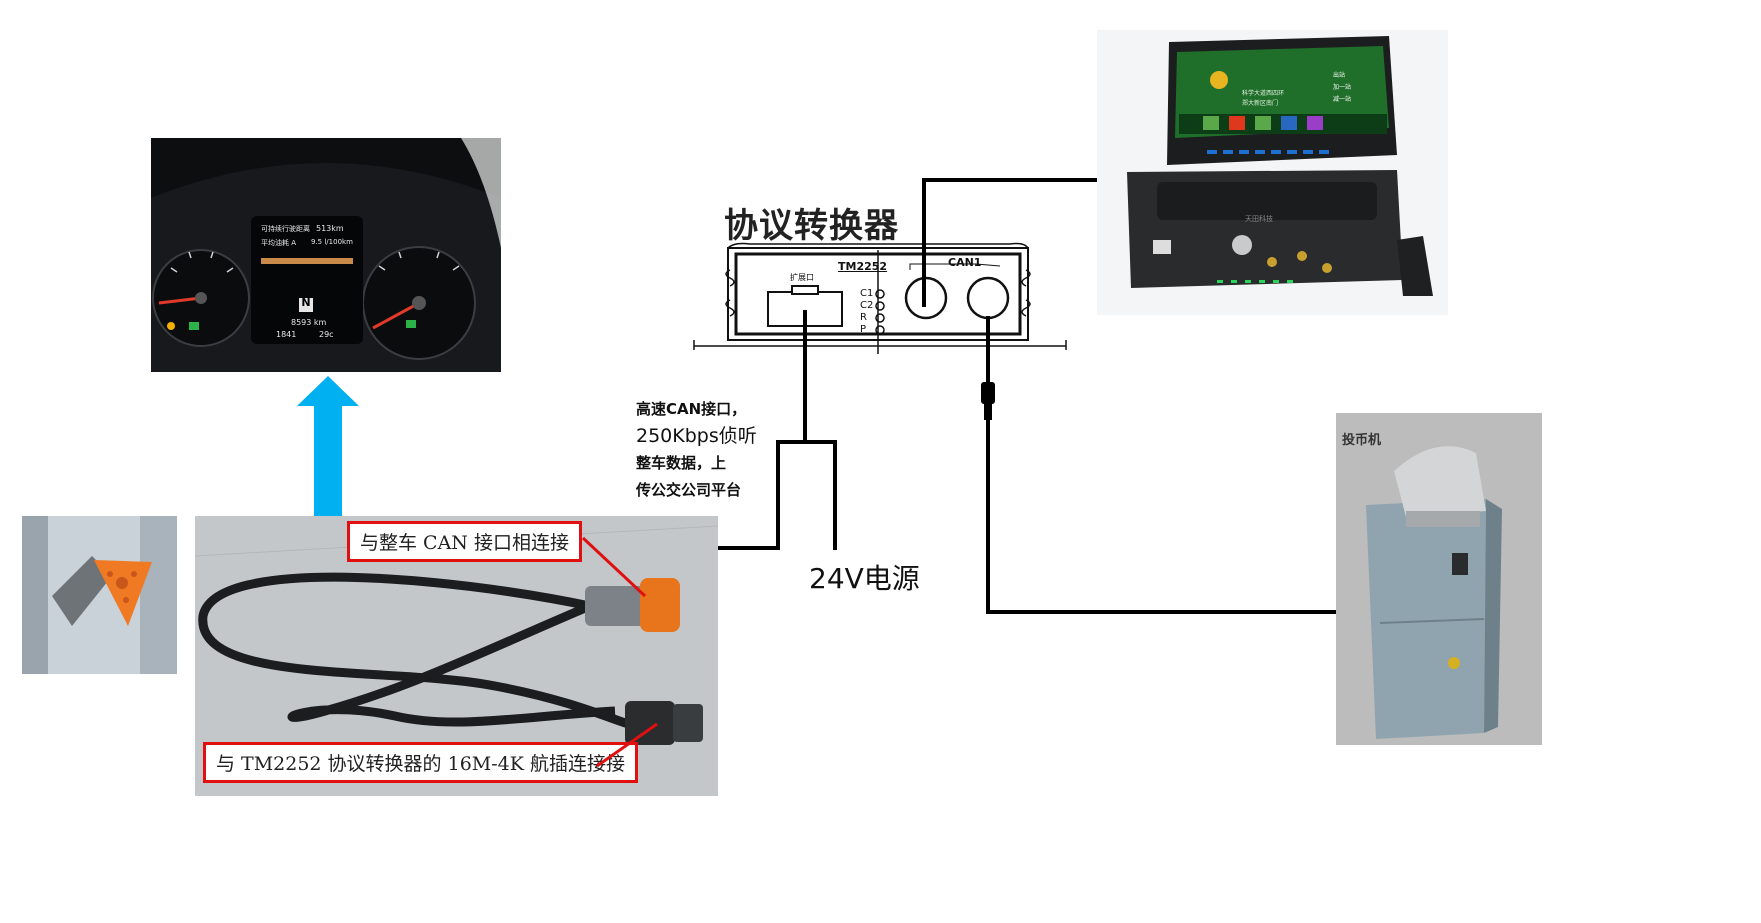  Describe the element at coordinates (689, 490) in the screenshot. I see `can-note-line-4: 传公交公司平台` at that location.